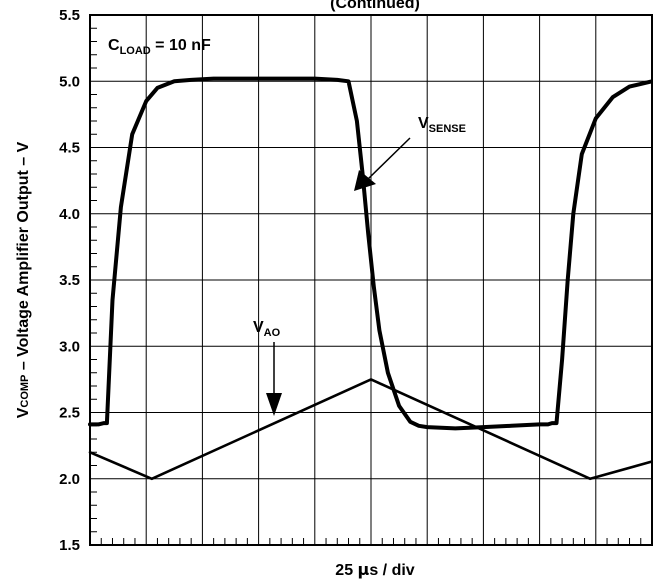  I want to click on y-tick-label: 5.5, so click(69, 15).